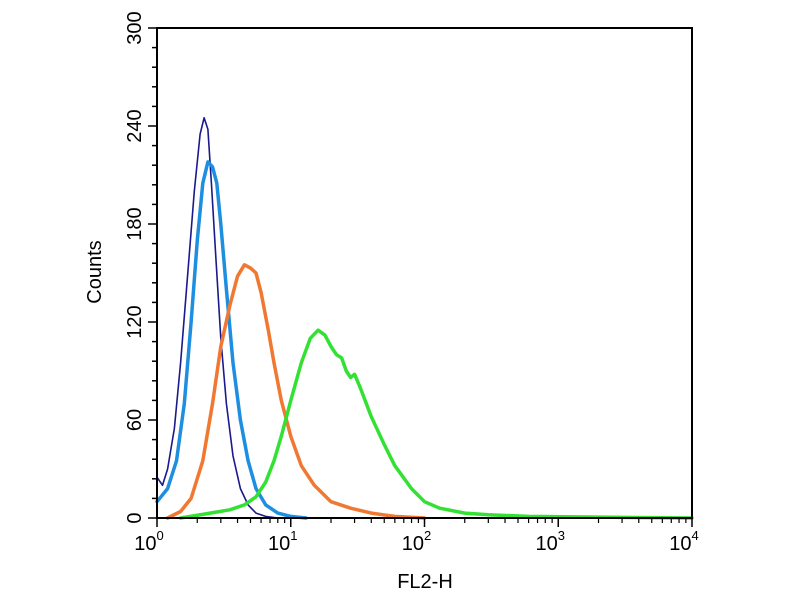 This screenshot has width=800, height=600. I want to click on x-tick-label: 10⁰, so click(148, 541).